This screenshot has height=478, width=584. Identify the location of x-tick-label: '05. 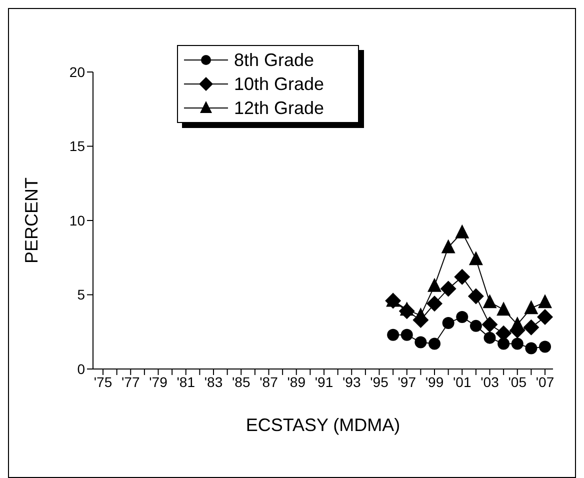
(517, 382).